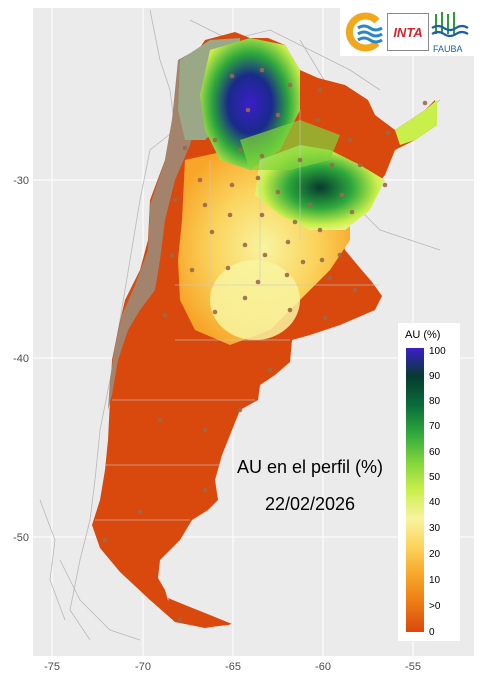  I want to click on legend-label: 50, so click(435, 477).